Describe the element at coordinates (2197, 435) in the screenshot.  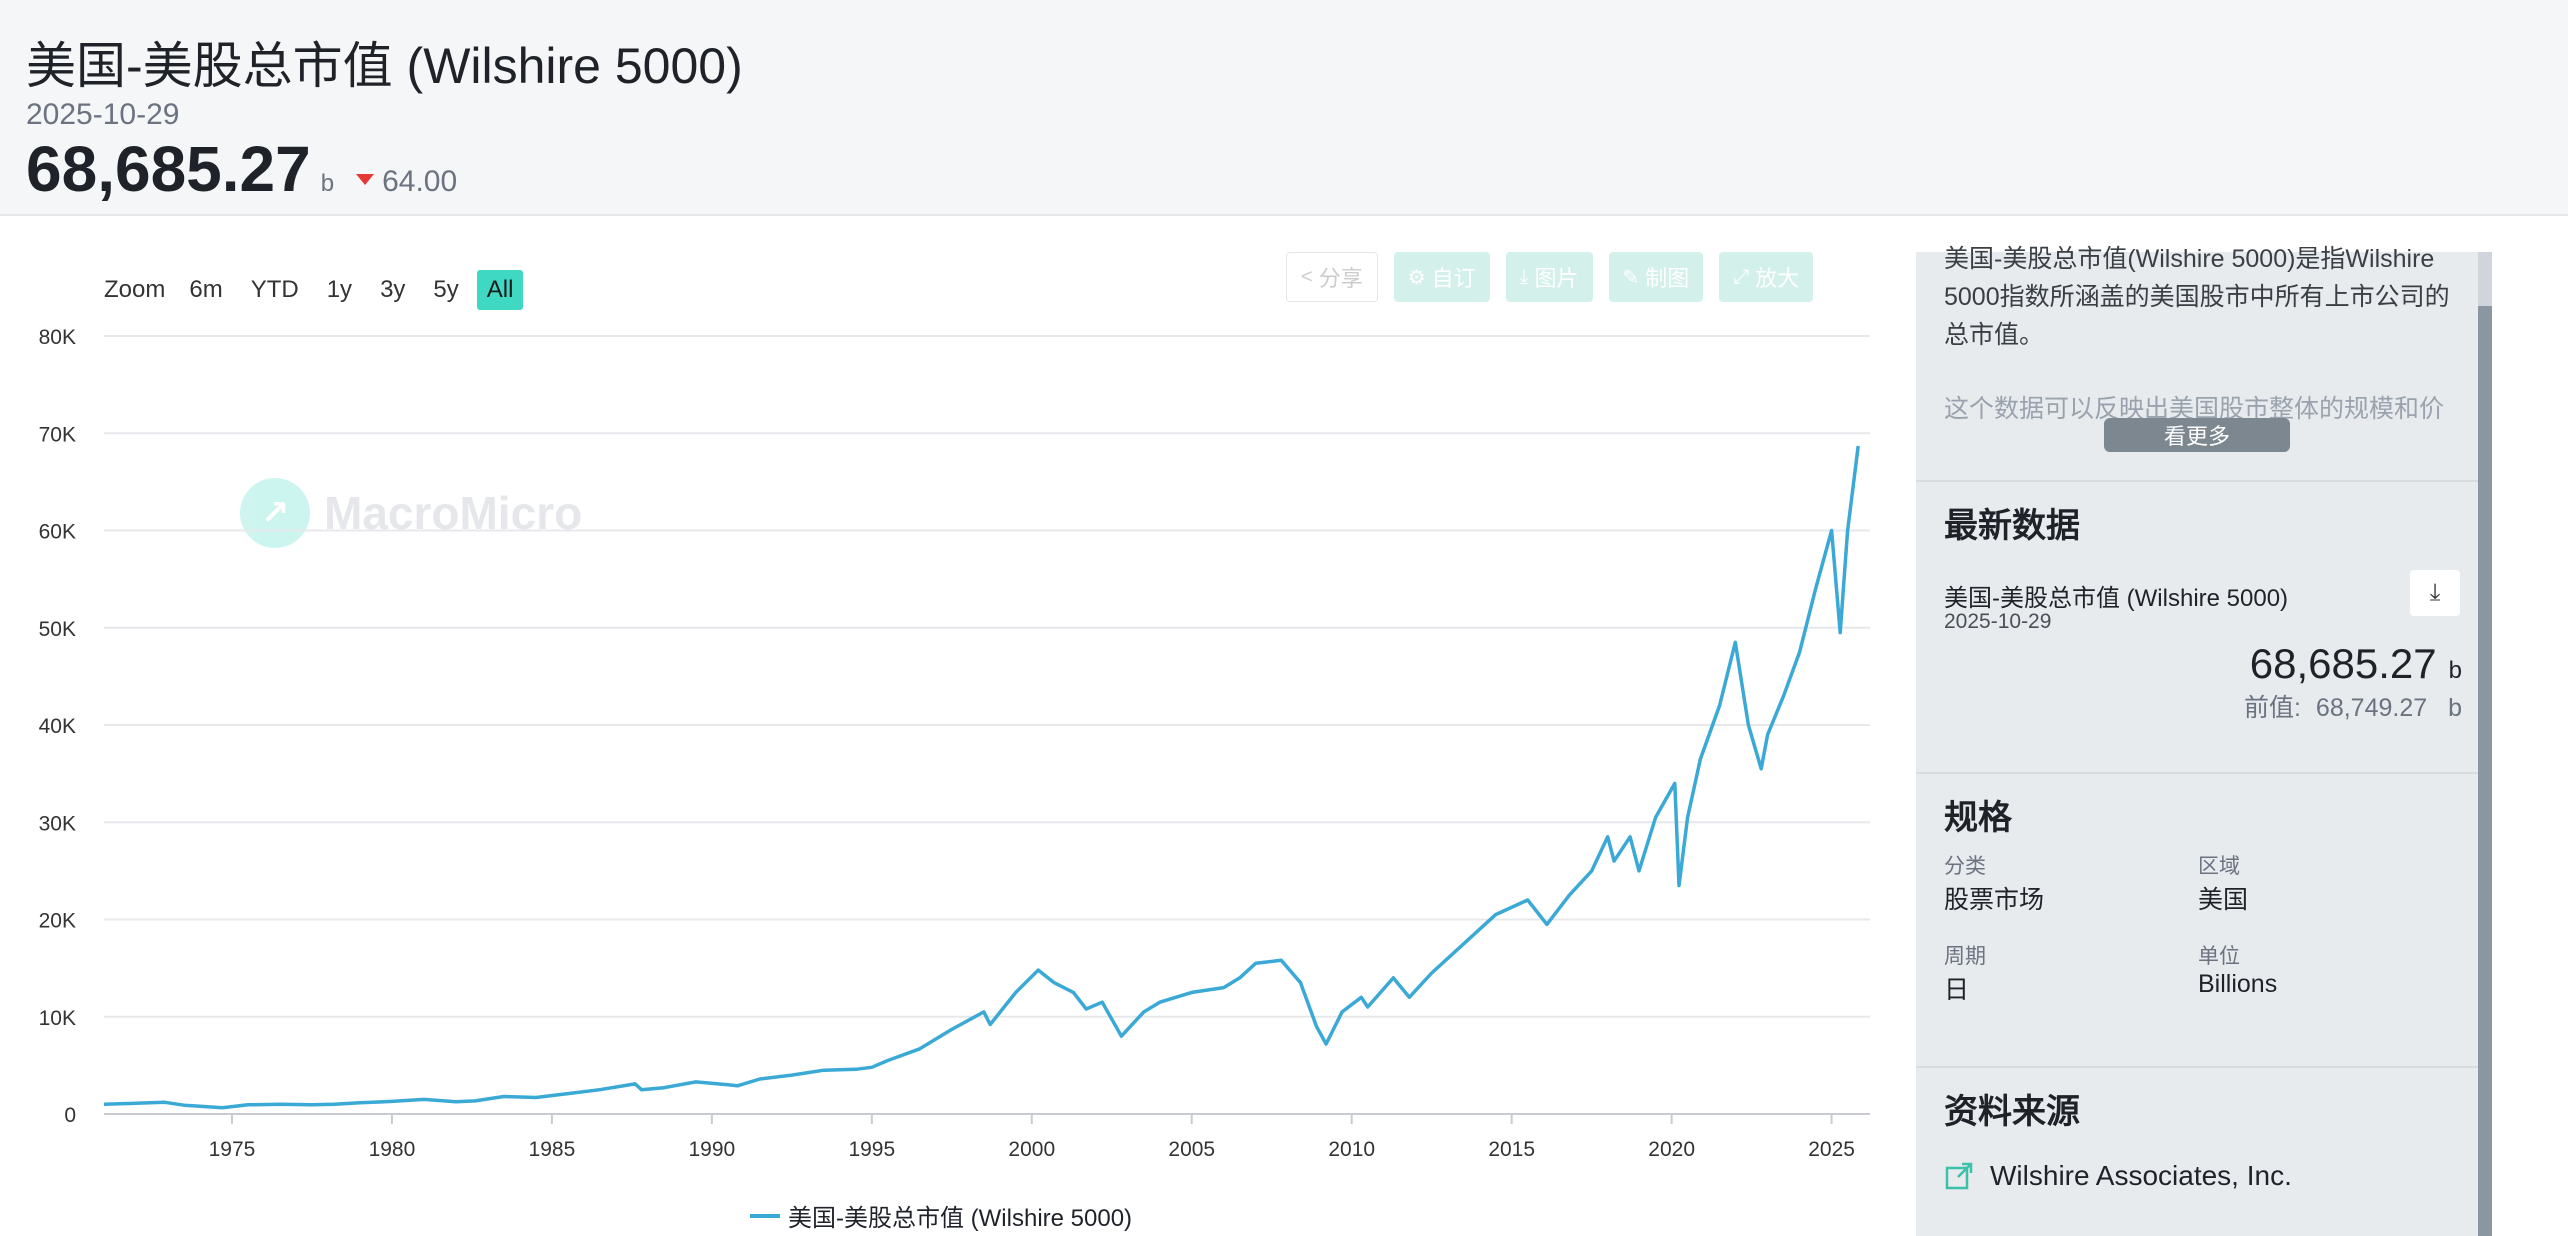
I see `see-more-button: 看更多` at that location.